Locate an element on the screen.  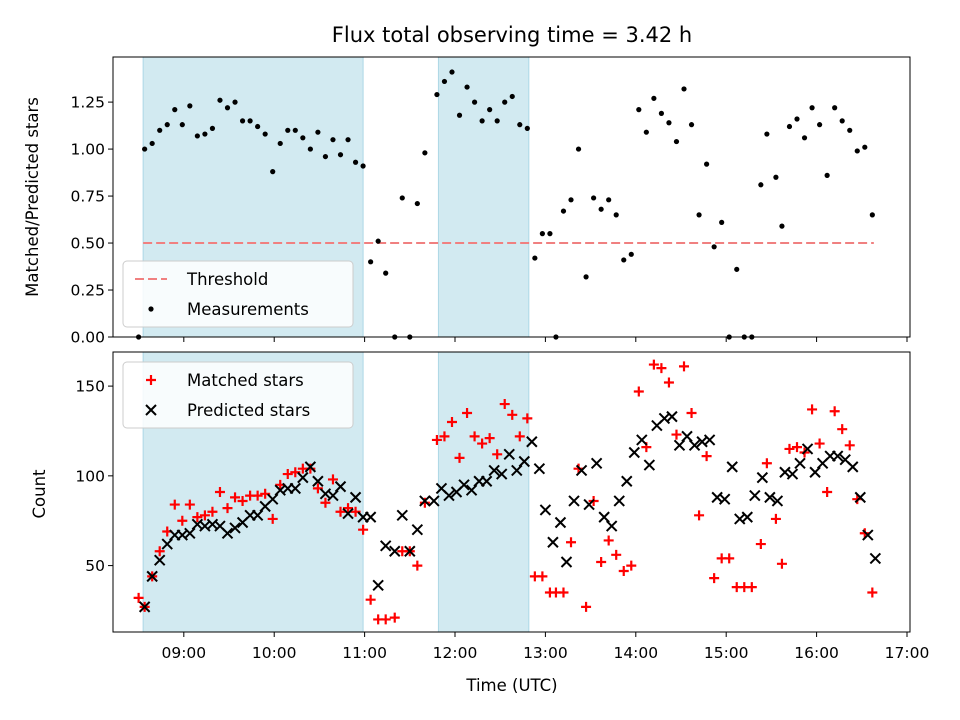
x-axis-label: Time (UTC) is located at coordinates (511, 685).